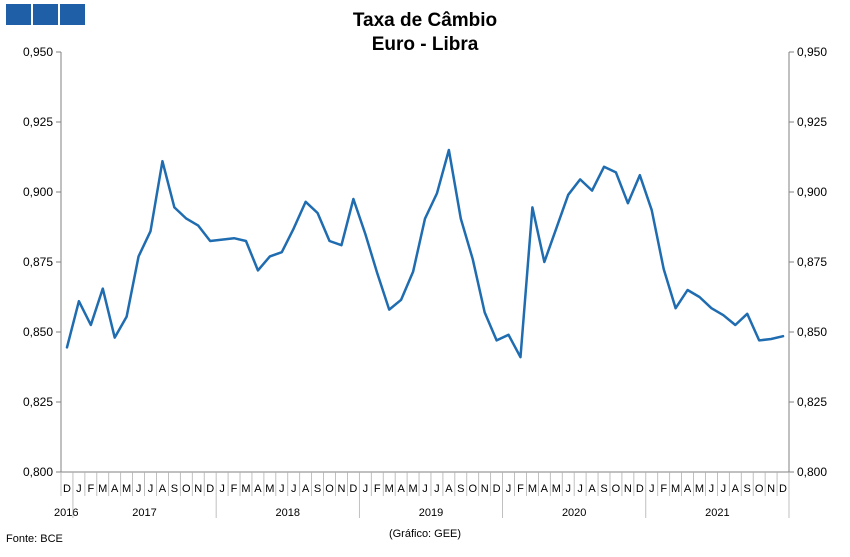 The width and height of the screenshot is (850, 557). Describe the element at coordinates (288, 513) in the screenshot. I see `year-label: 2018` at that location.